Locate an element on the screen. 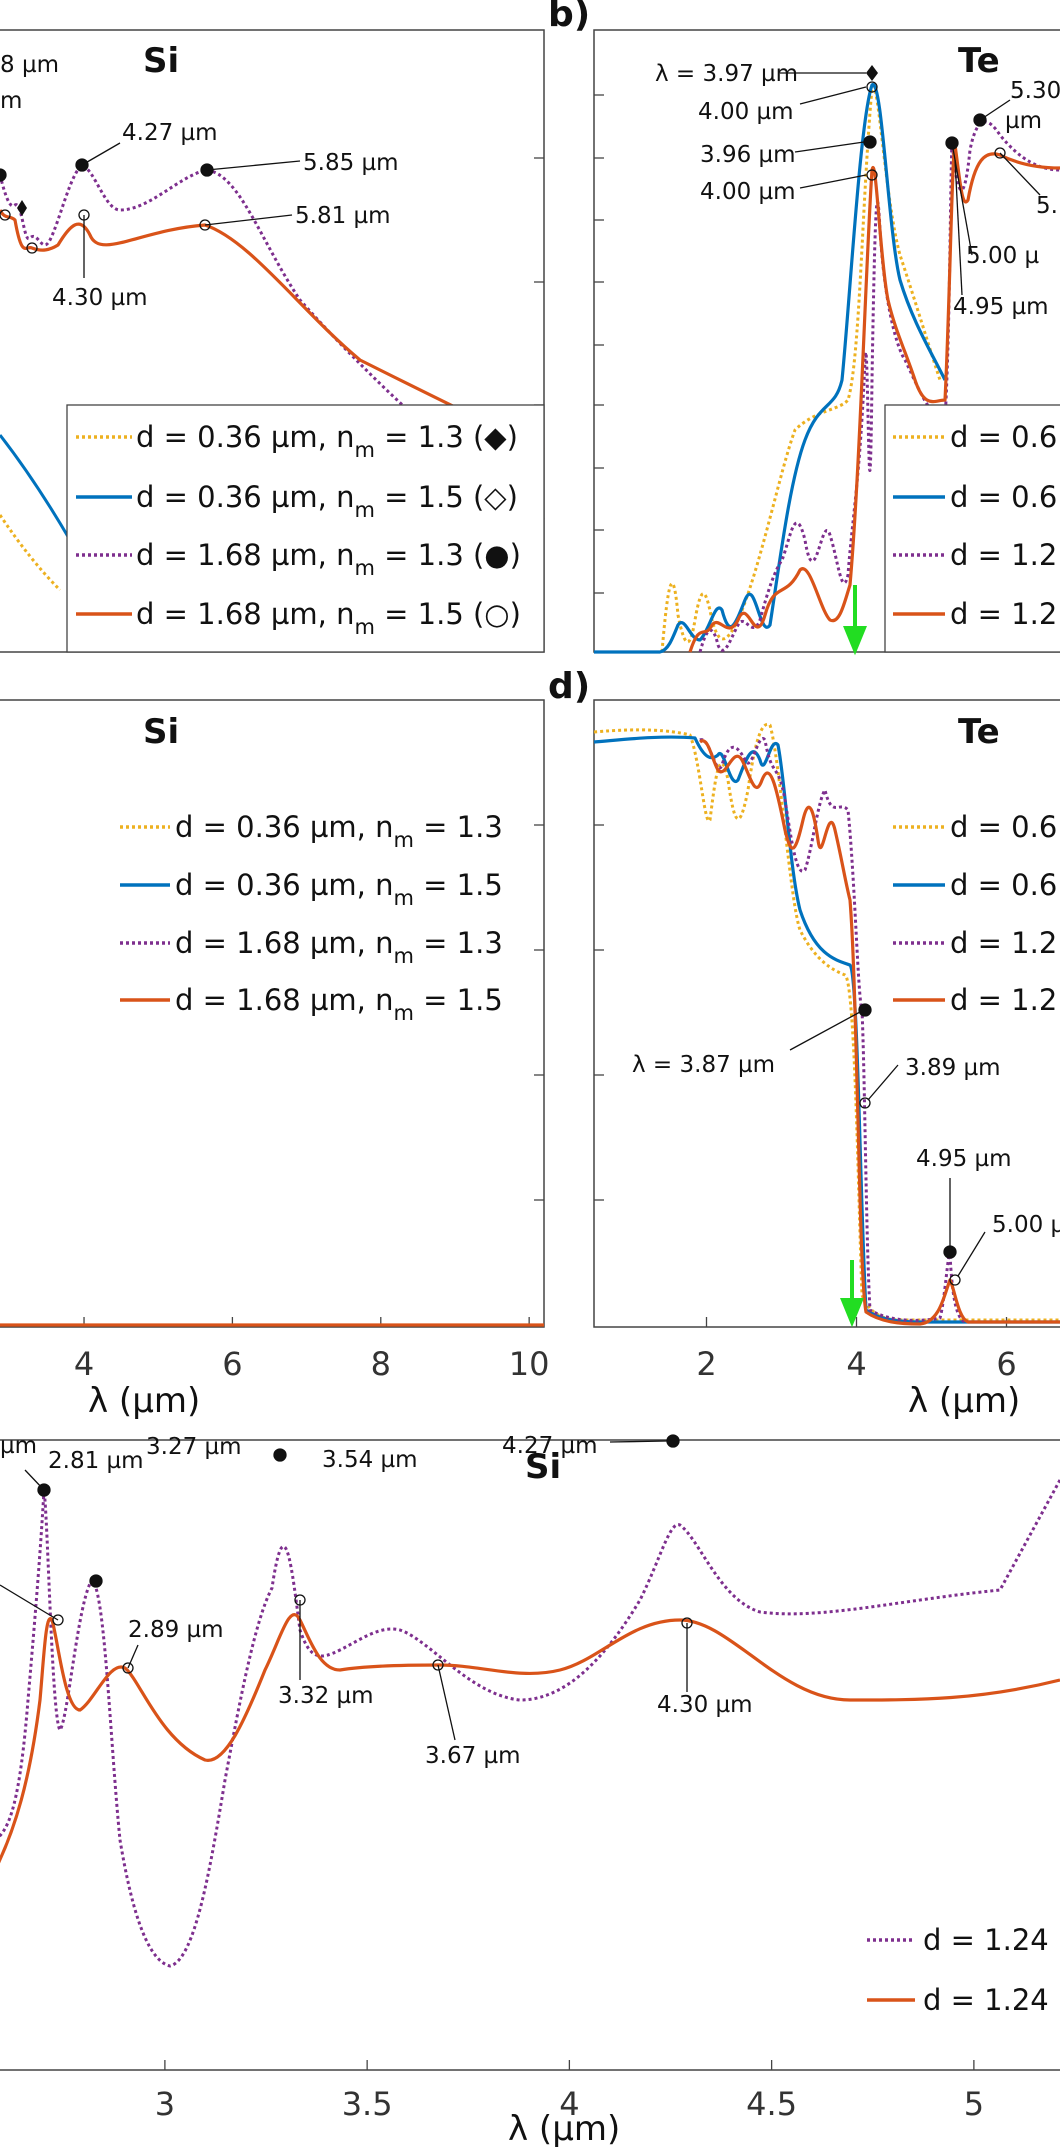 The image size is (1060, 2148). ann-b-8: 5.00 µ is located at coordinates (1003, 256).